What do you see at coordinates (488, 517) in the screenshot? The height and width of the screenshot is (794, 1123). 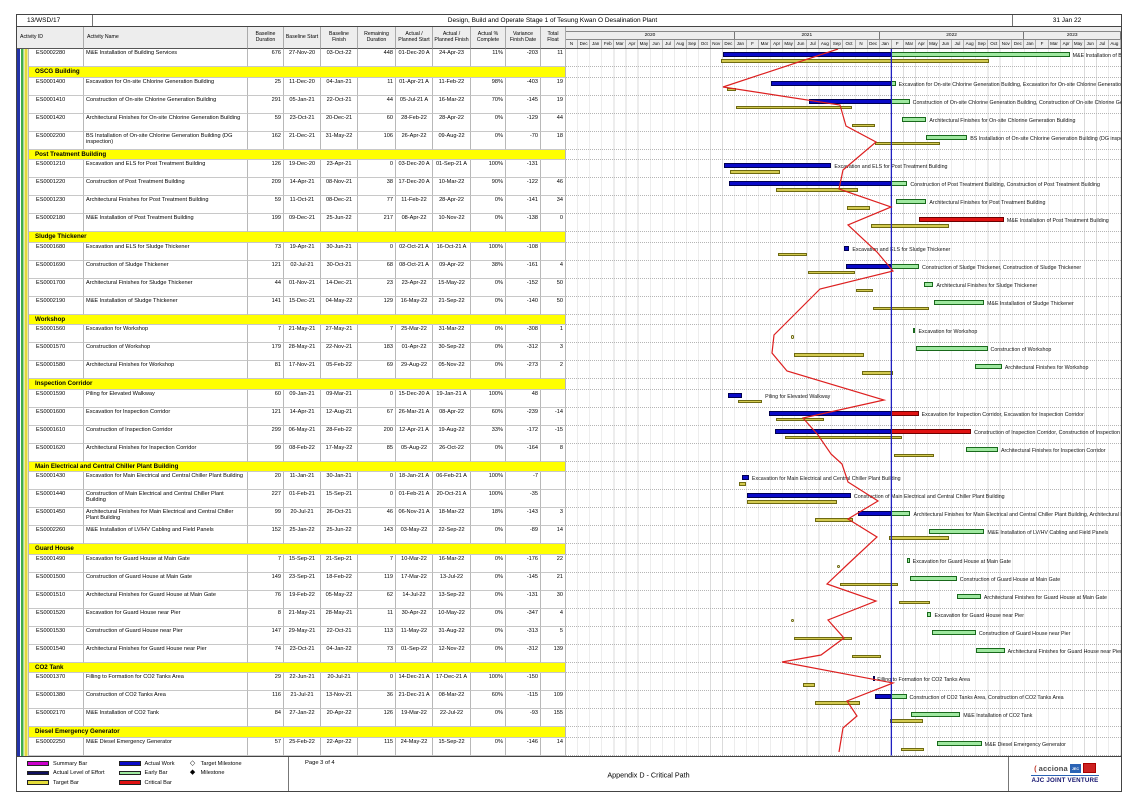 I see `percent-complete: 18%` at bounding box center [488, 517].